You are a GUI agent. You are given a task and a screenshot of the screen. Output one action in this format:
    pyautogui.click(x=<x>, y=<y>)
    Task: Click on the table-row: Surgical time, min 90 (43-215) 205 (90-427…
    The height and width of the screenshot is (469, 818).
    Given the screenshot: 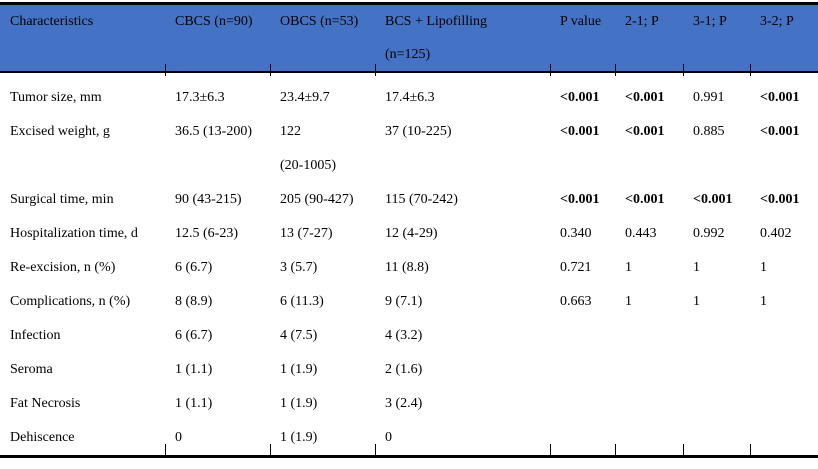 What is the action you would take?
    pyautogui.click(x=409, y=200)
    